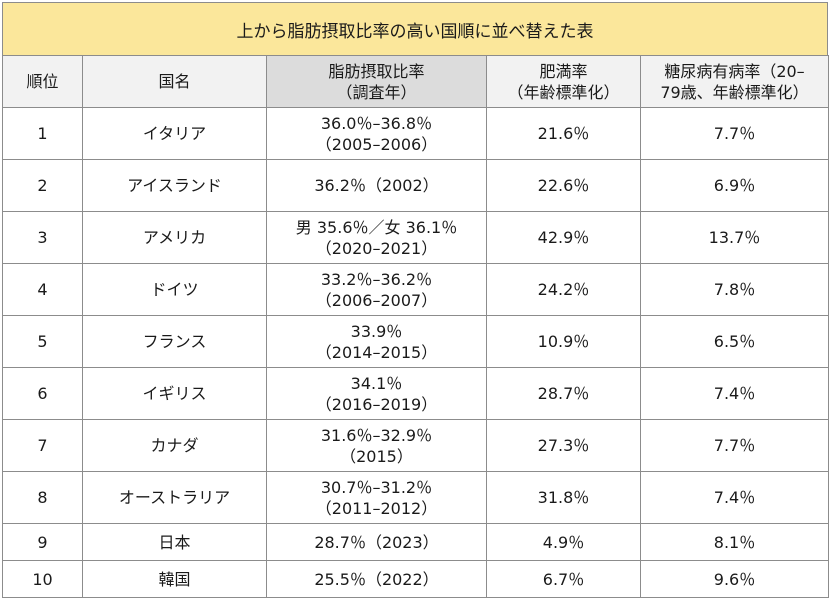 The width and height of the screenshot is (830, 610). I want to click on header-fat-ratio: 脂肪摂取比率 （調査年）, so click(376, 81).